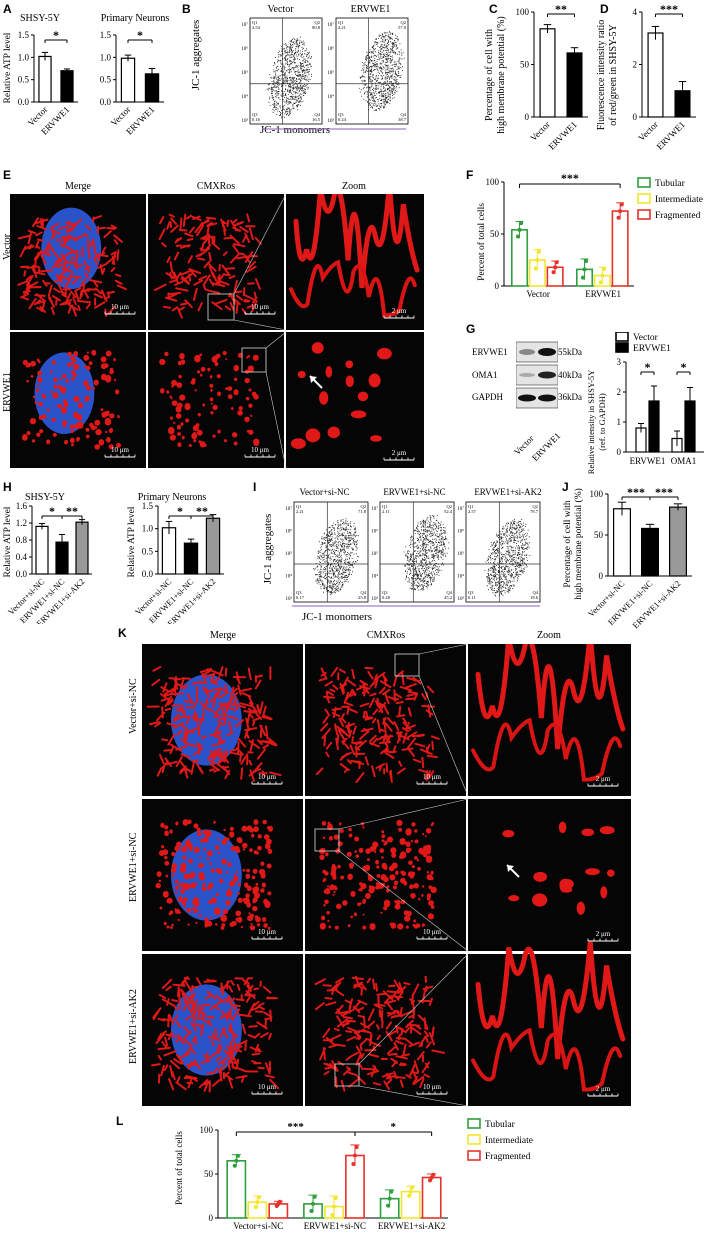 This screenshot has height=1240, width=709. What do you see at coordinates (684, 461) in the screenshot?
I see `category-label: OMA1` at bounding box center [684, 461].